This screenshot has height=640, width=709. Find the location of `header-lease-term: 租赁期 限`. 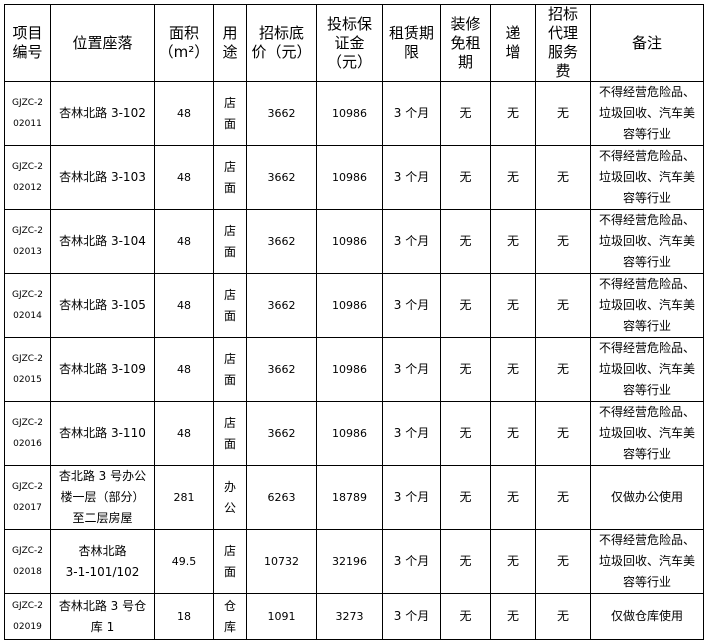

header-lease-term: 租赁期 限 is located at coordinates (411, 43).